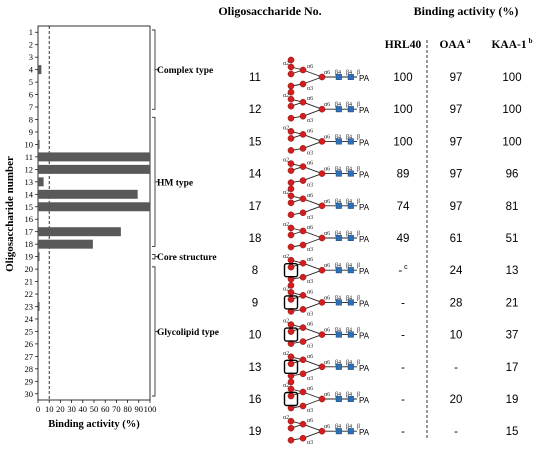  Describe the element at coordinates (310, 99) in the screenshot. I see `link-label-a6-upper-1: α6` at that location.